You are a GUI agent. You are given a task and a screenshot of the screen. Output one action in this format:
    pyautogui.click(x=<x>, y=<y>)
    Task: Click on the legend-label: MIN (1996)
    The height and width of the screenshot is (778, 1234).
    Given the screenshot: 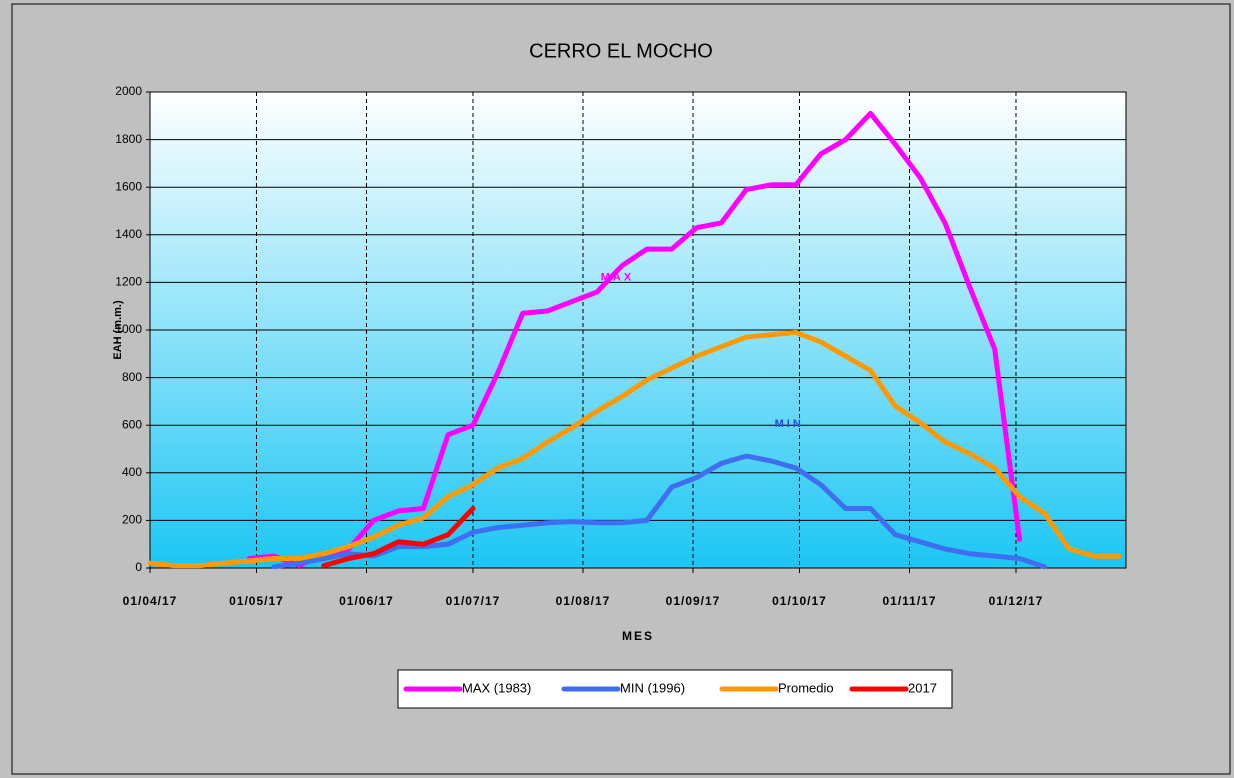 What is the action you would take?
    pyautogui.click(x=652, y=687)
    